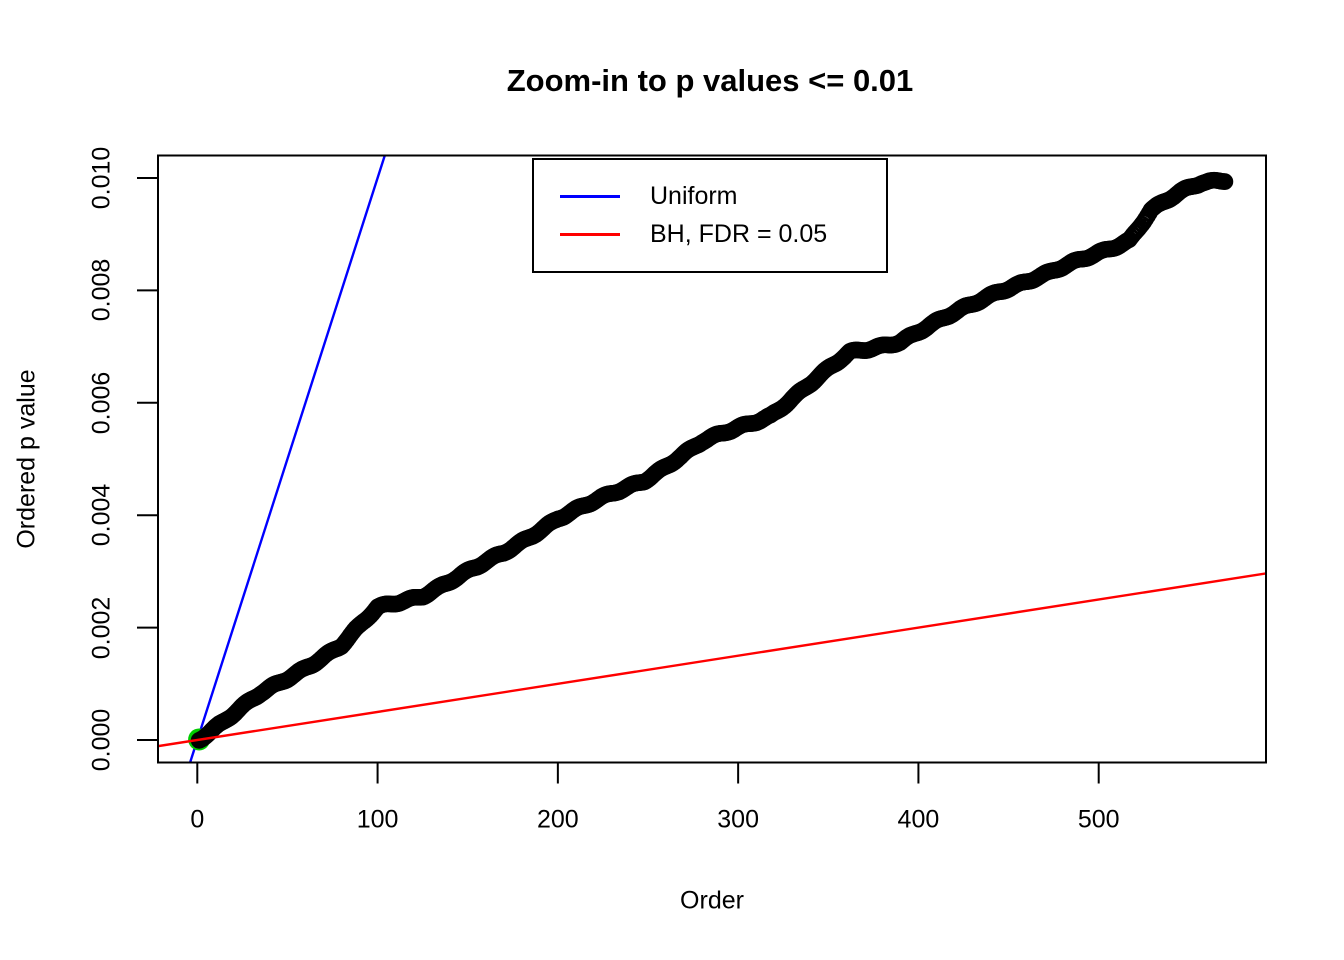 Image resolution: width=1344 pixels, height=960 pixels. Describe the element at coordinates (101, 515) in the screenshot. I see `y-tick-label: 0.004` at that location.